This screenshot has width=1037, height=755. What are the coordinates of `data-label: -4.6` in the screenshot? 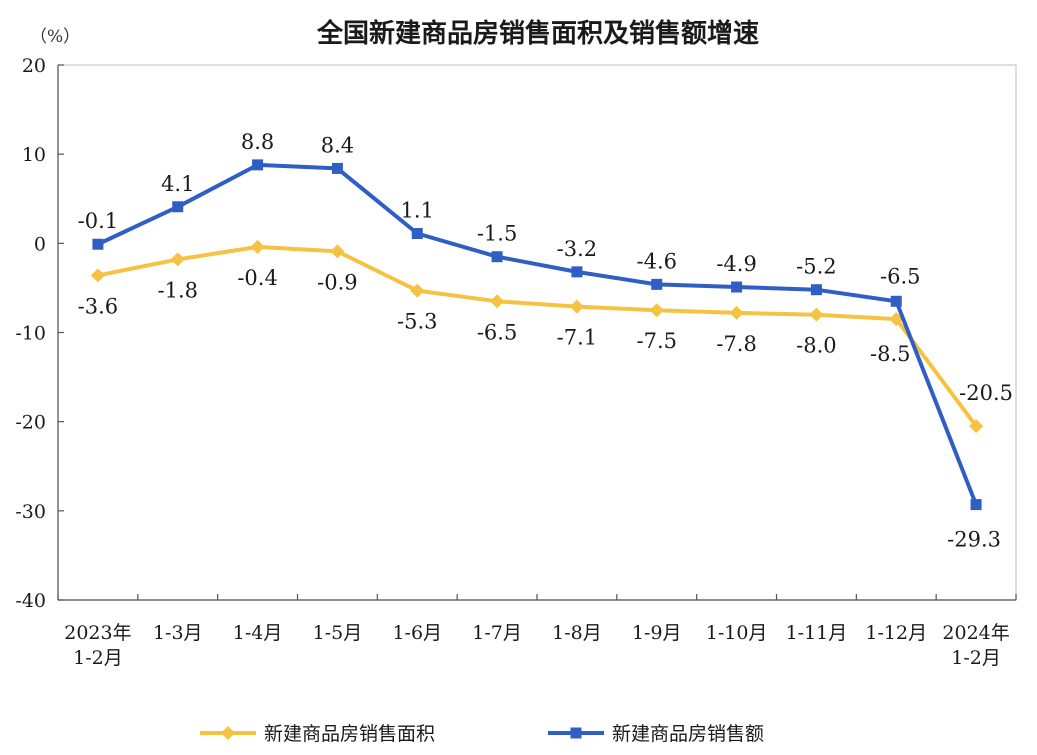 It's located at (657, 261).